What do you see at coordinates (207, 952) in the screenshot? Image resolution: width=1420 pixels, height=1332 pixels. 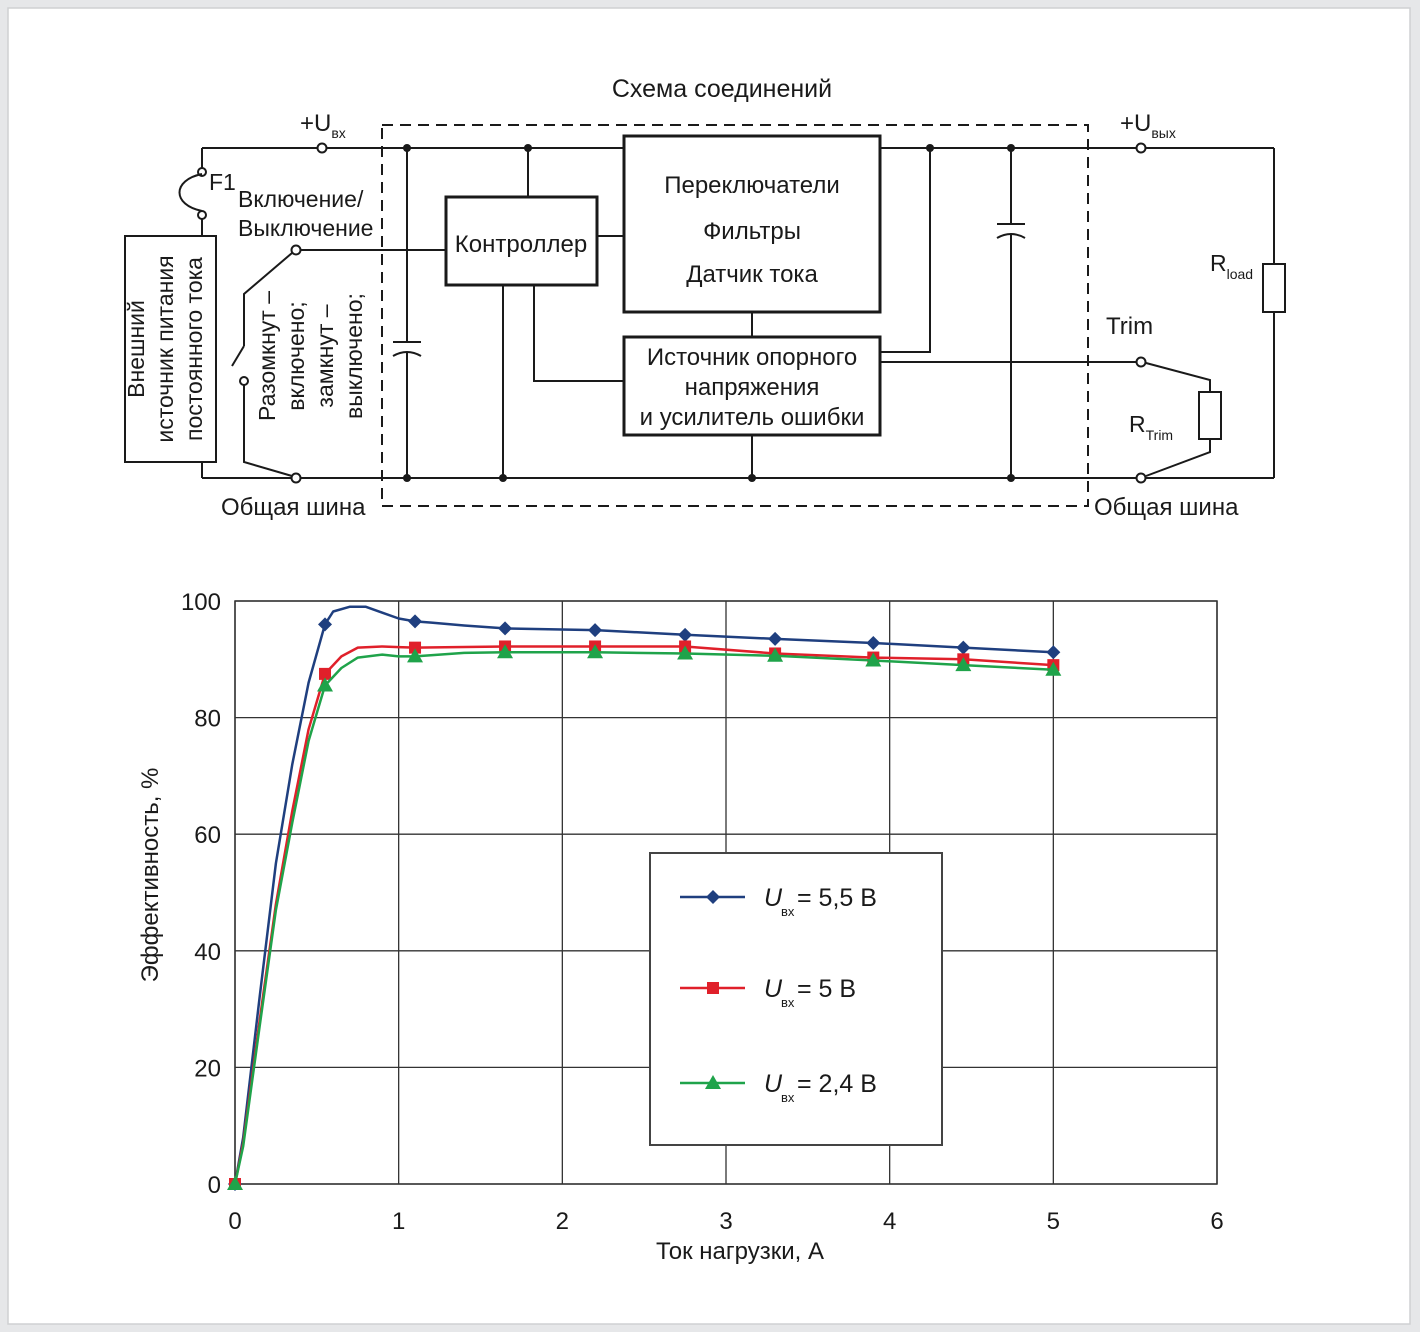 I see `y-tick-label: 40` at bounding box center [207, 952].